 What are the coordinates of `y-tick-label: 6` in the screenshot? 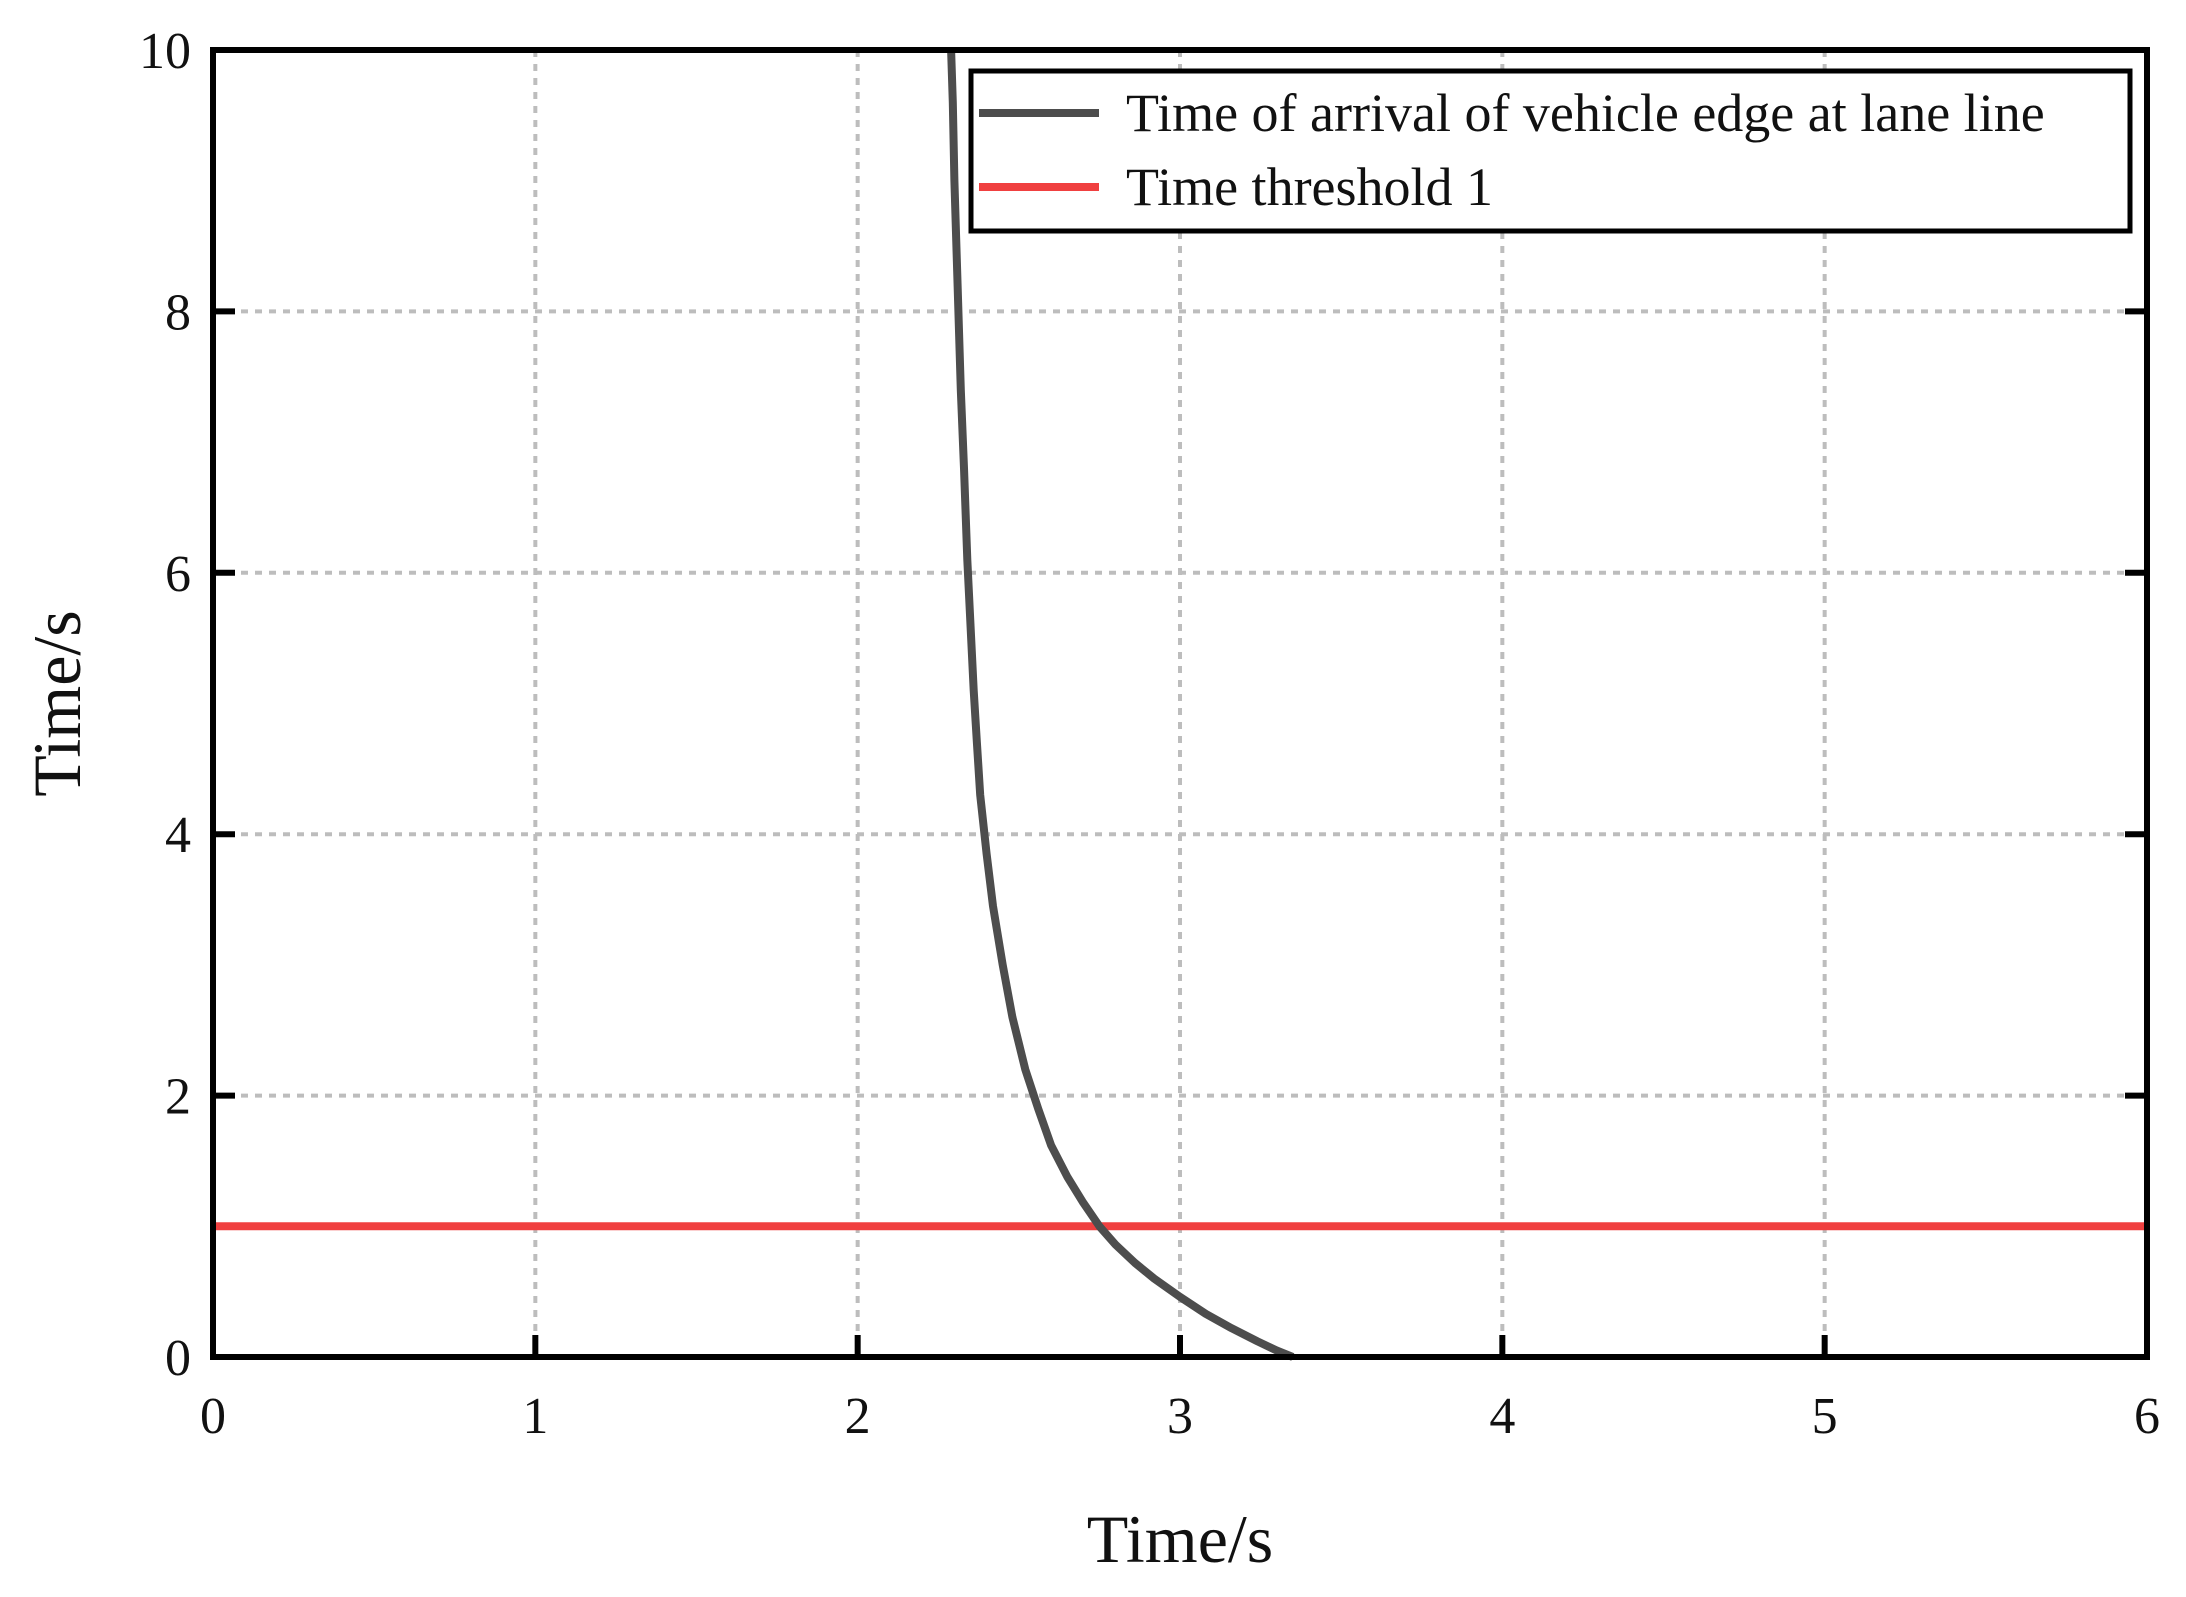 It's located at (178, 574).